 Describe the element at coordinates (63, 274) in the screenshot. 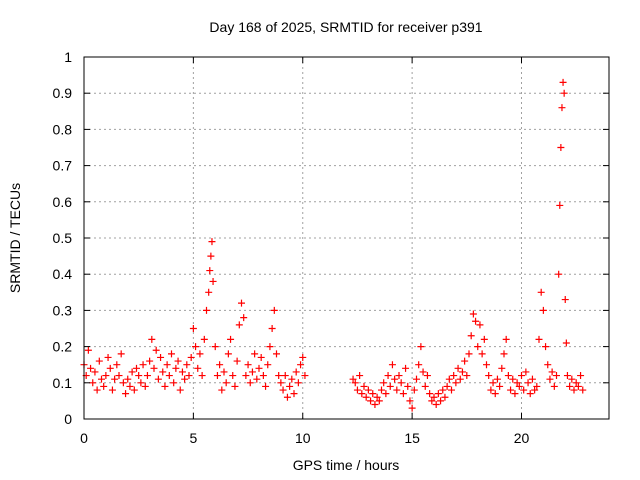

I see `y-tick-label: 0.4` at that location.